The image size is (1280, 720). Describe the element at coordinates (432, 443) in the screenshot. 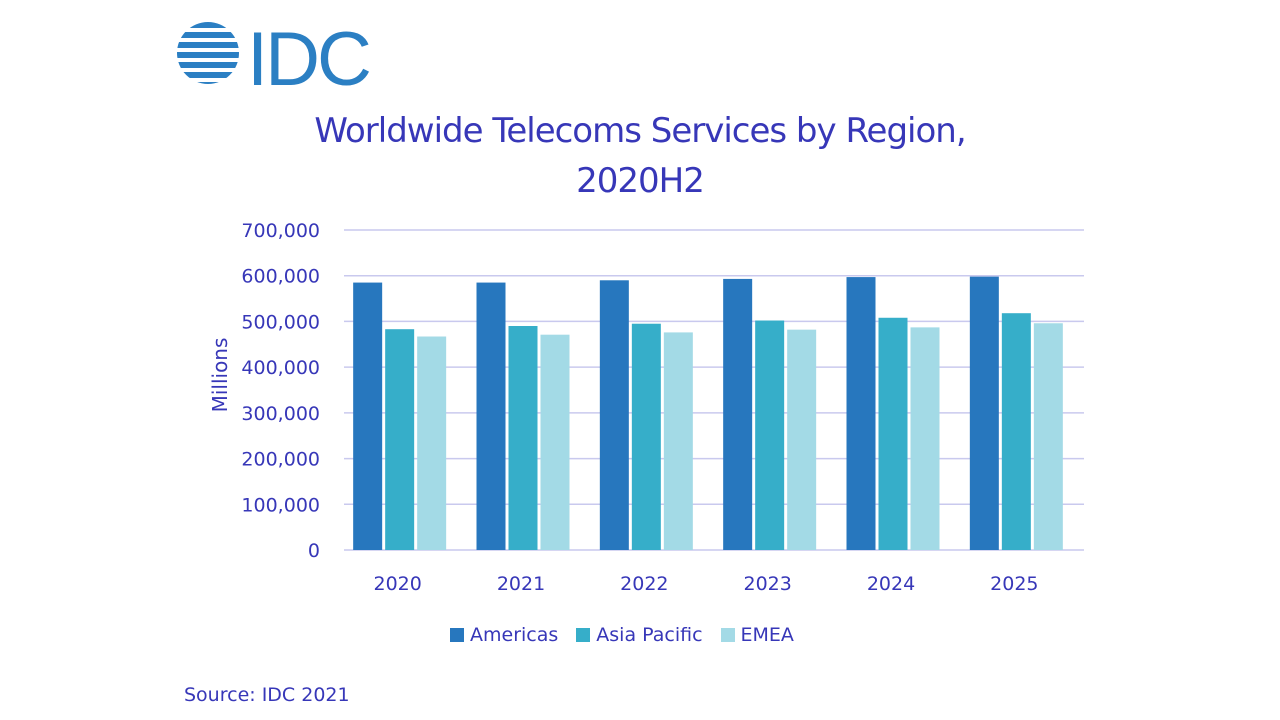

I see `bar-emea-2020` at that location.